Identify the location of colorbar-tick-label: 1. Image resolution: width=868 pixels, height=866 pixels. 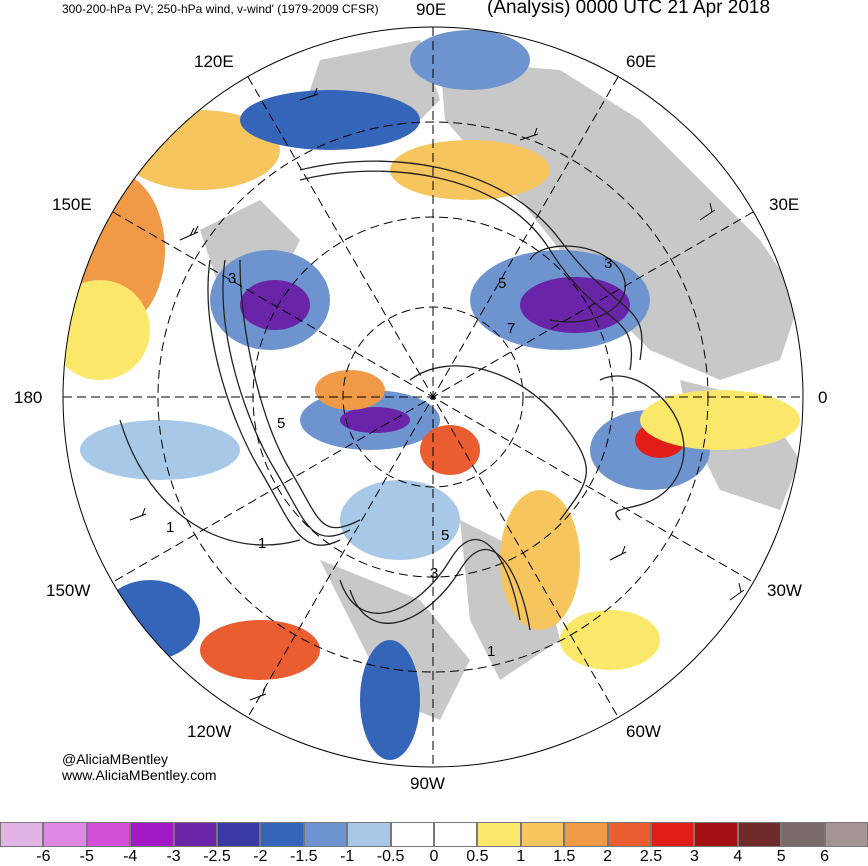
(521, 856).